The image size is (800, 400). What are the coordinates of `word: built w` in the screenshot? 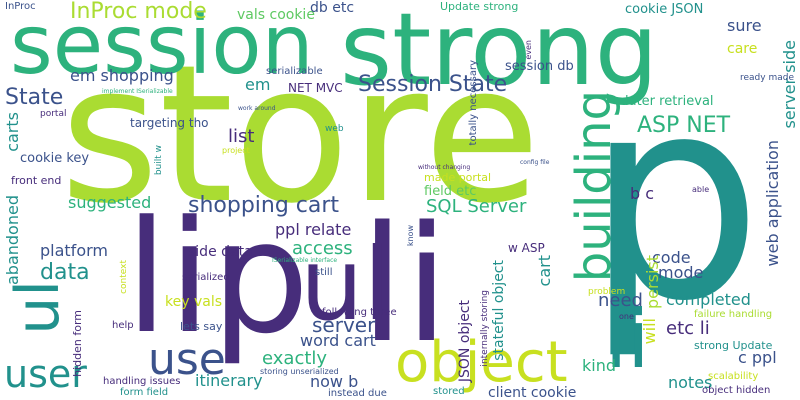 It's located at (159, 160).